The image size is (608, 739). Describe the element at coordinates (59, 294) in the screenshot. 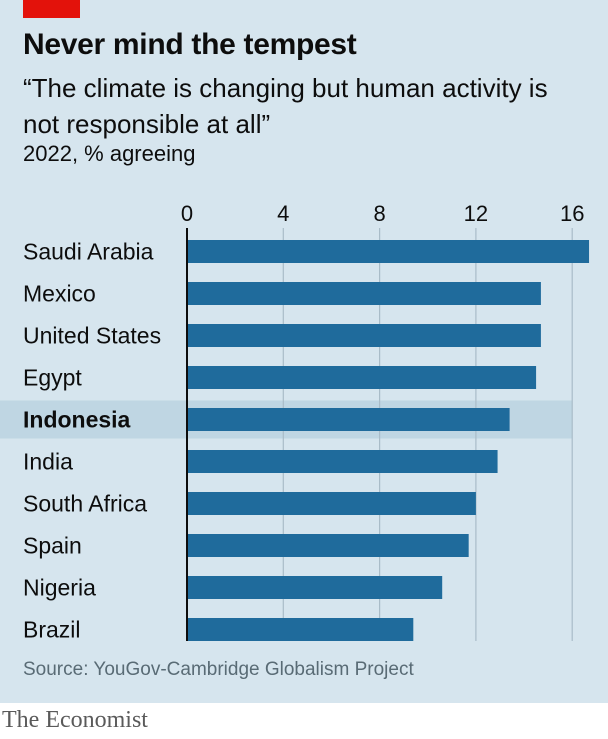

I see `category-label: Mexico` at that location.